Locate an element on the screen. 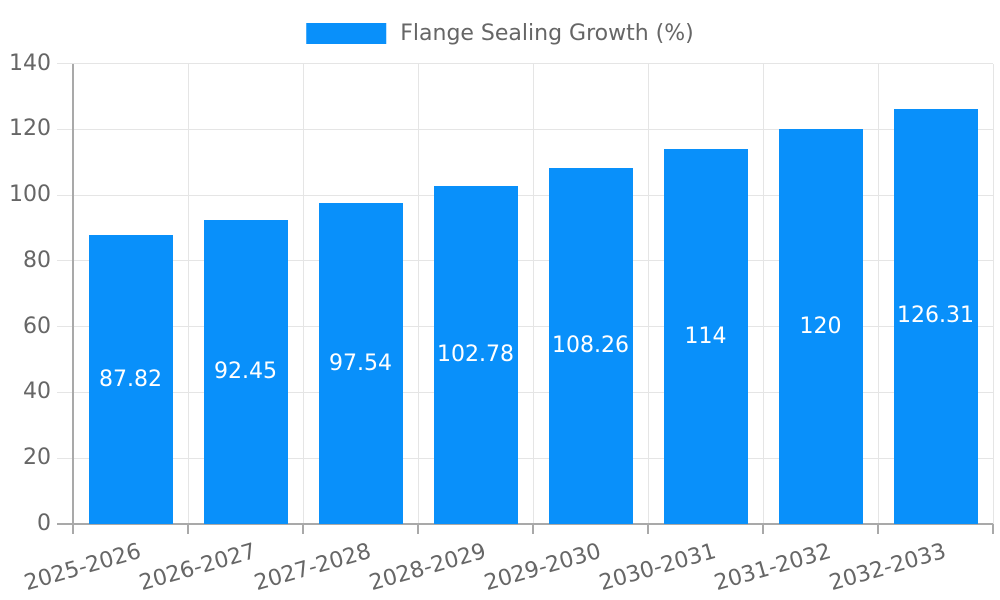  x-tick-label: 2025-2026 is located at coordinates (82, 568).